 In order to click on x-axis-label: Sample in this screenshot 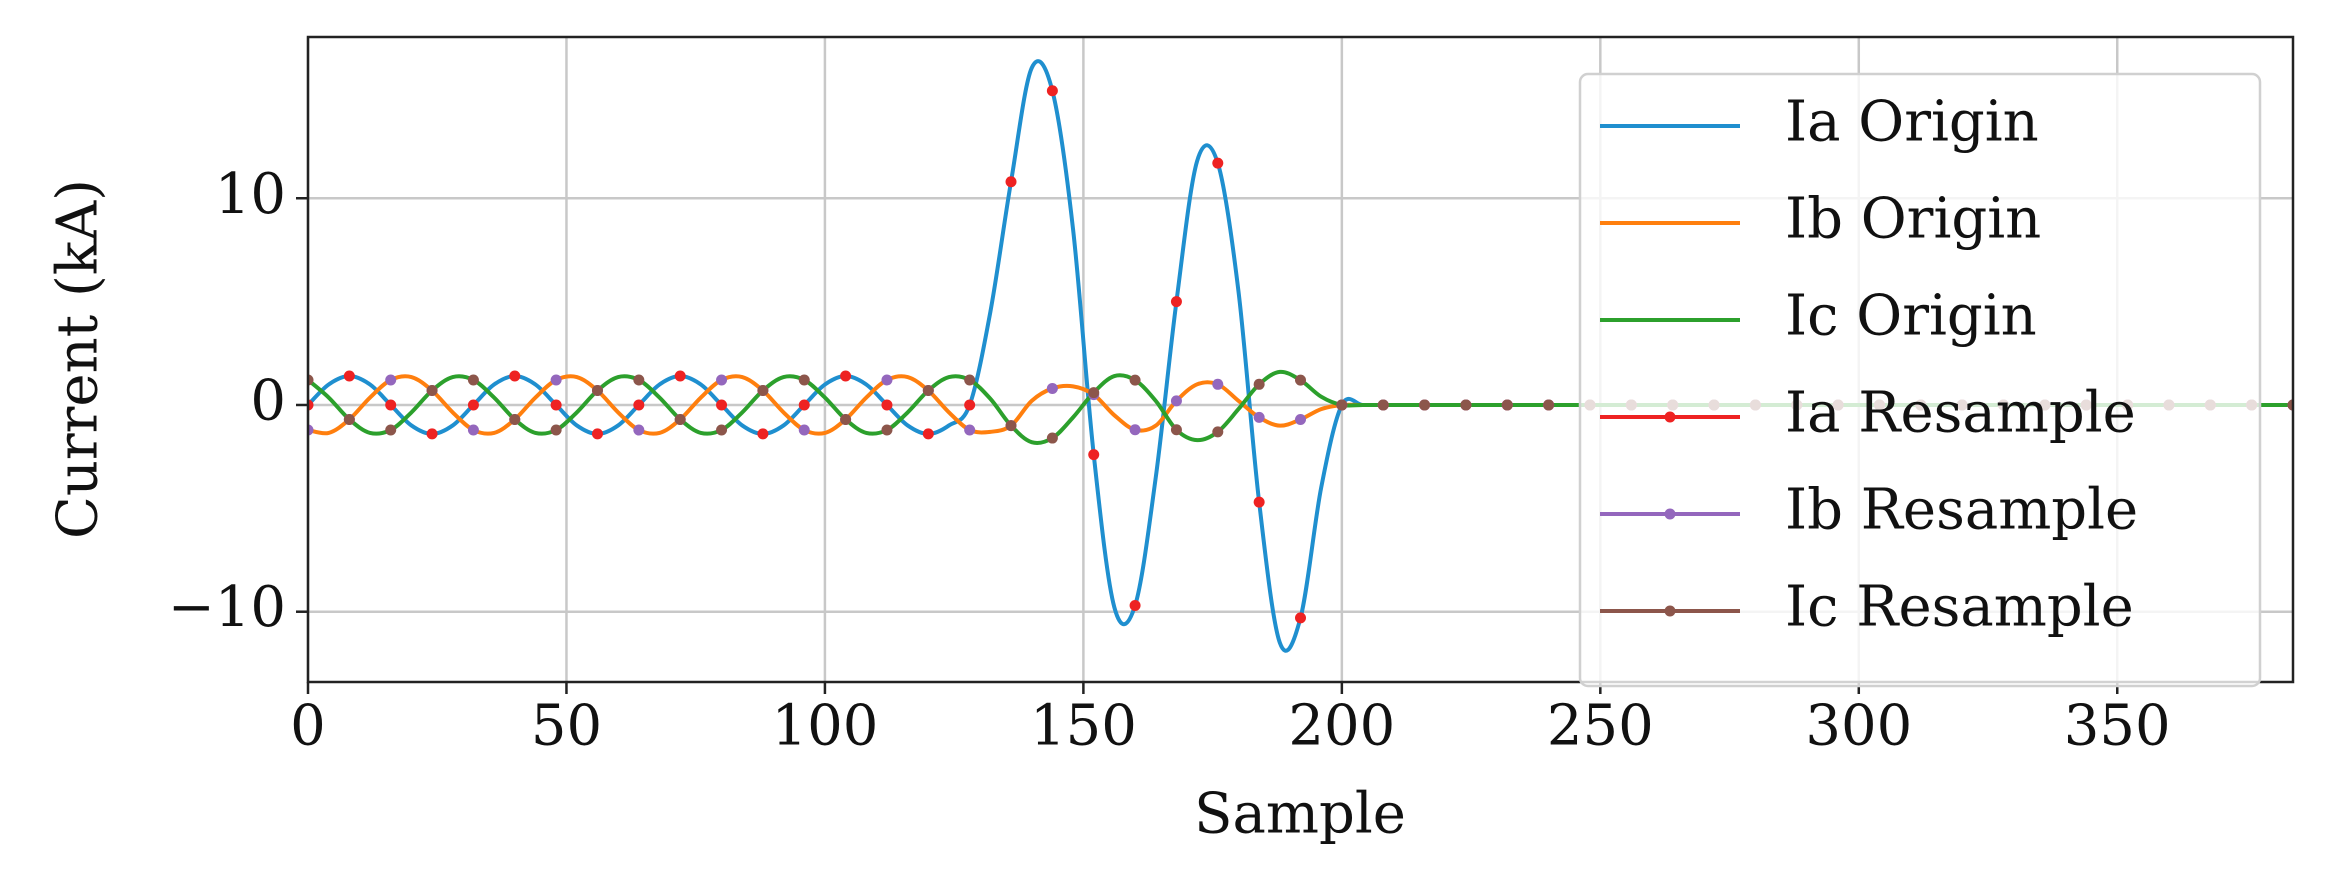, I will do `click(1300, 814)`.